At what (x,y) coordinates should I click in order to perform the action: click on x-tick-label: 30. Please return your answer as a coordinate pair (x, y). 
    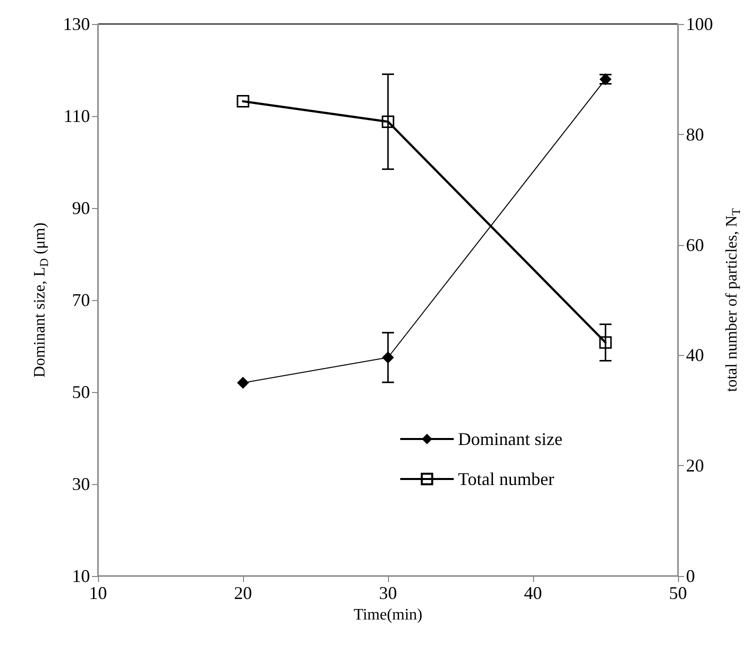
    Looking at the image, I should click on (388, 593).